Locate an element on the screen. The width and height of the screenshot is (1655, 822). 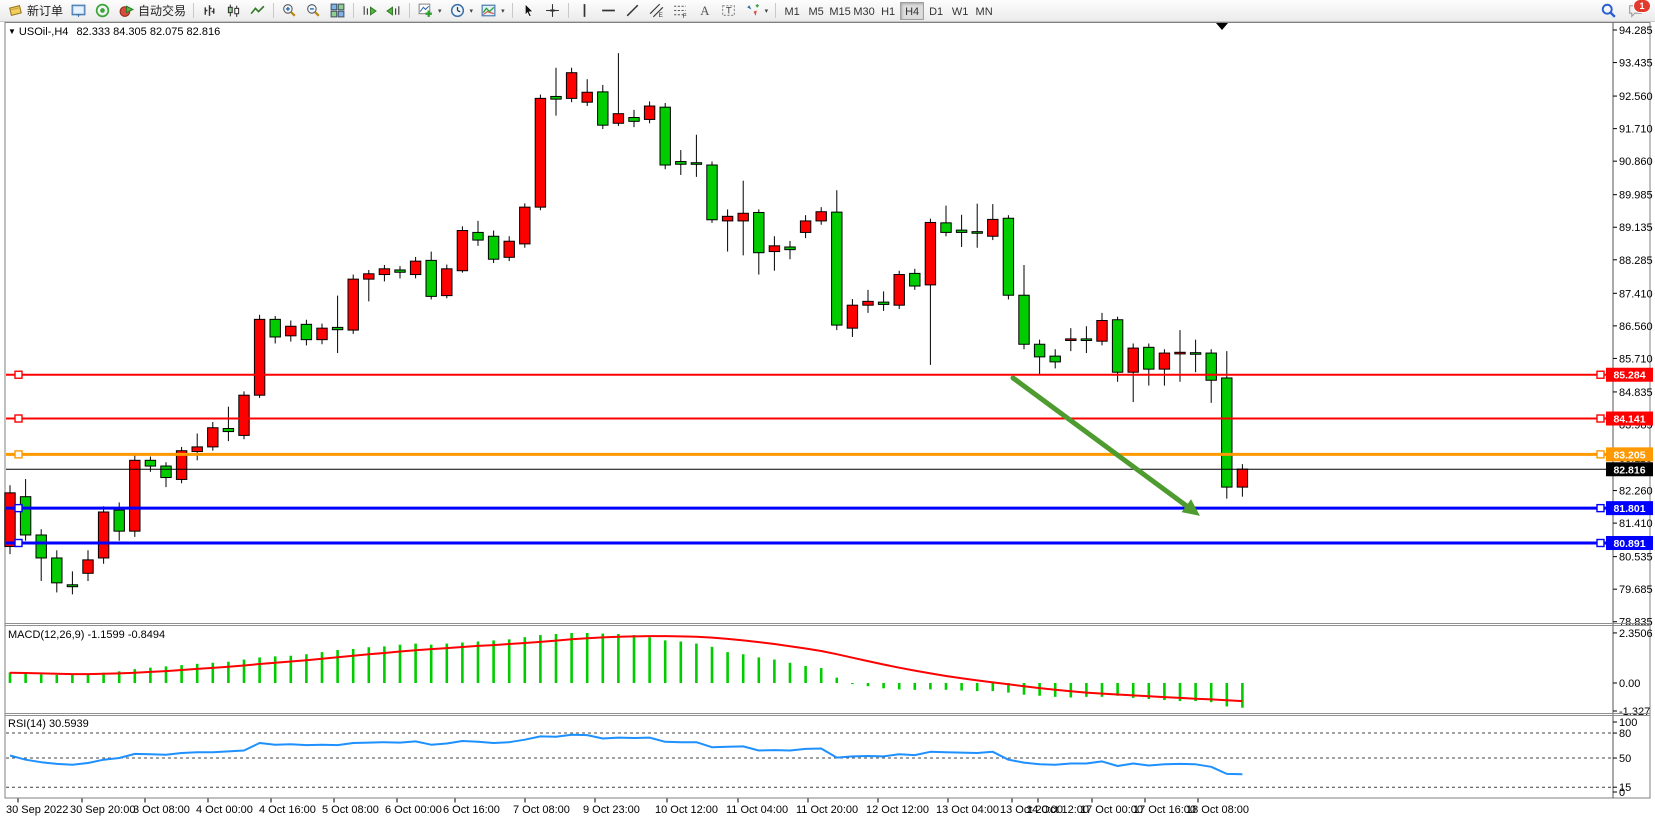
time-tick-label: 30 Sep 20:00 is located at coordinates (102, 810).